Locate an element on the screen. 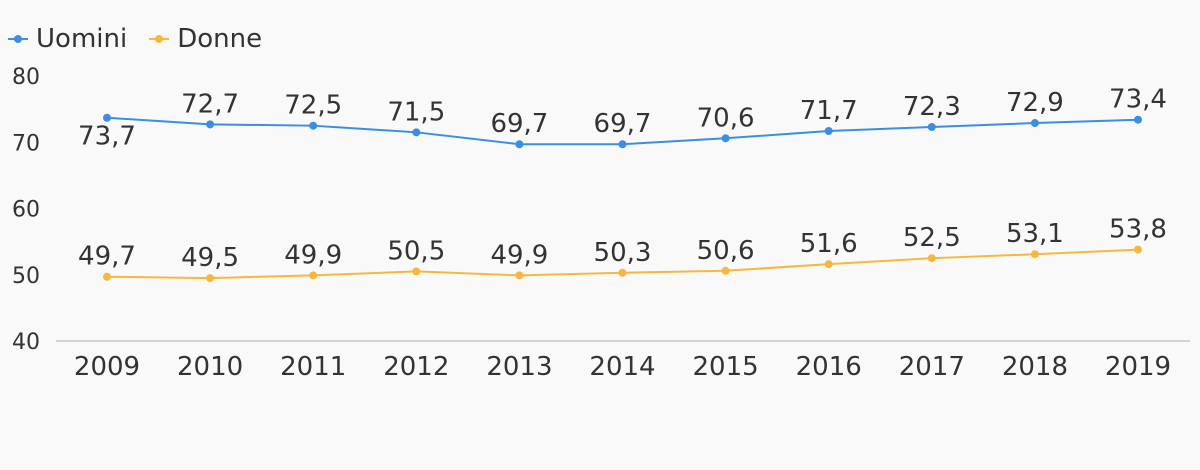 The height and width of the screenshot is (470, 1200). data-label: 73,7 is located at coordinates (107, 137).